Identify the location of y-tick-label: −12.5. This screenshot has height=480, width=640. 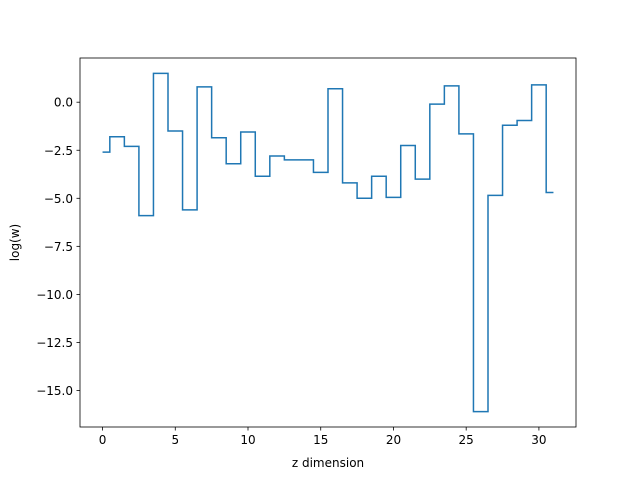
(54, 343).